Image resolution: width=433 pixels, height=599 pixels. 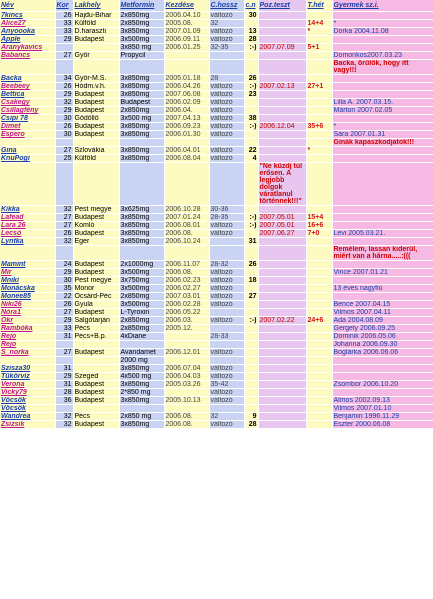 What do you see at coordinates (28, 288) in the screenshot?
I see `cell-nev: Monácska` at bounding box center [28, 288].